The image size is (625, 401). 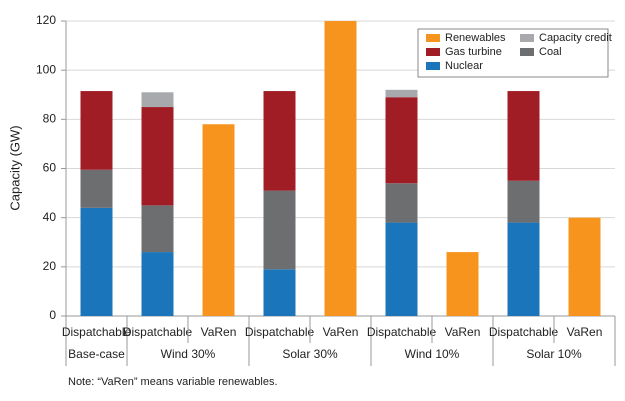 I want to click on y-tick-label: 40, so click(x=50, y=217).